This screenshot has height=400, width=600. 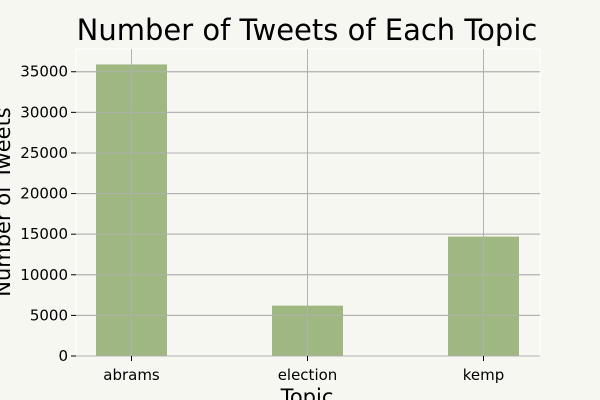 I want to click on x-tick-label: abrams, so click(x=131, y=375).